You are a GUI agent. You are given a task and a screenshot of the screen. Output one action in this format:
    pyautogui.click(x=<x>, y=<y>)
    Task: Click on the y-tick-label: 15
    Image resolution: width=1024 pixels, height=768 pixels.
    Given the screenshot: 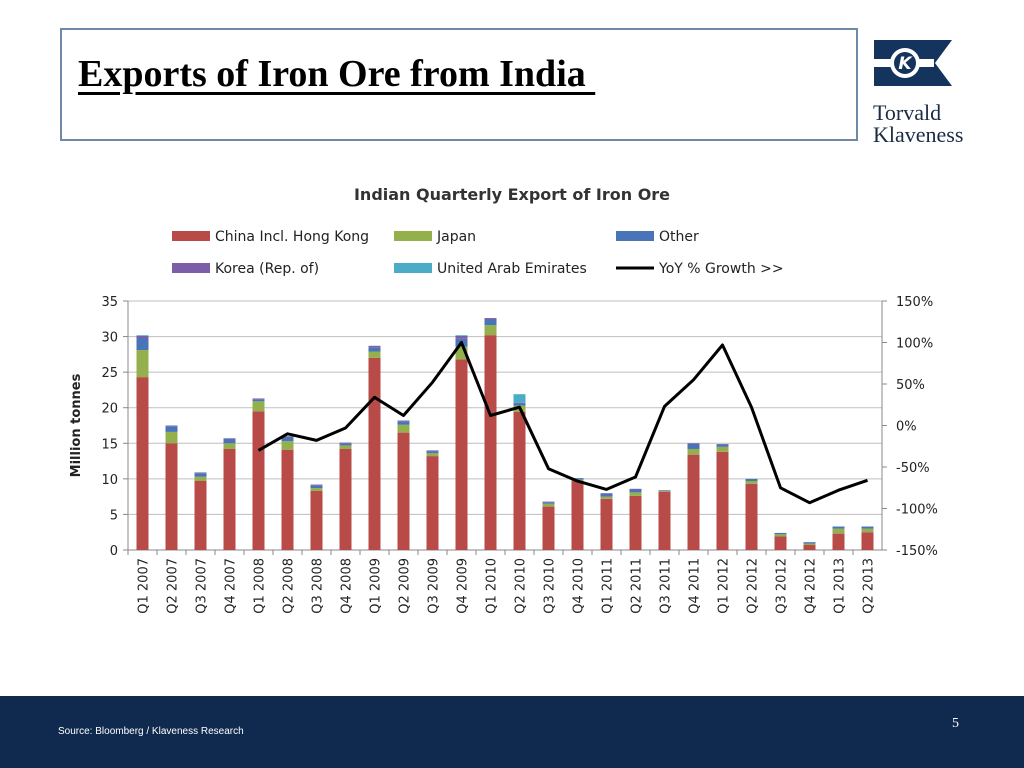 What is the action you would take?
    pyautogui.click(x=109, y=444)
    